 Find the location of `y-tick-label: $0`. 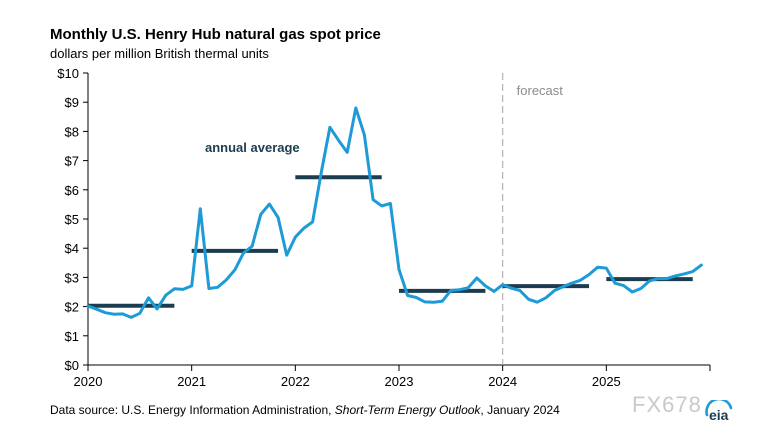

y-tick-label: $0 is located at coordinates (72, 365).